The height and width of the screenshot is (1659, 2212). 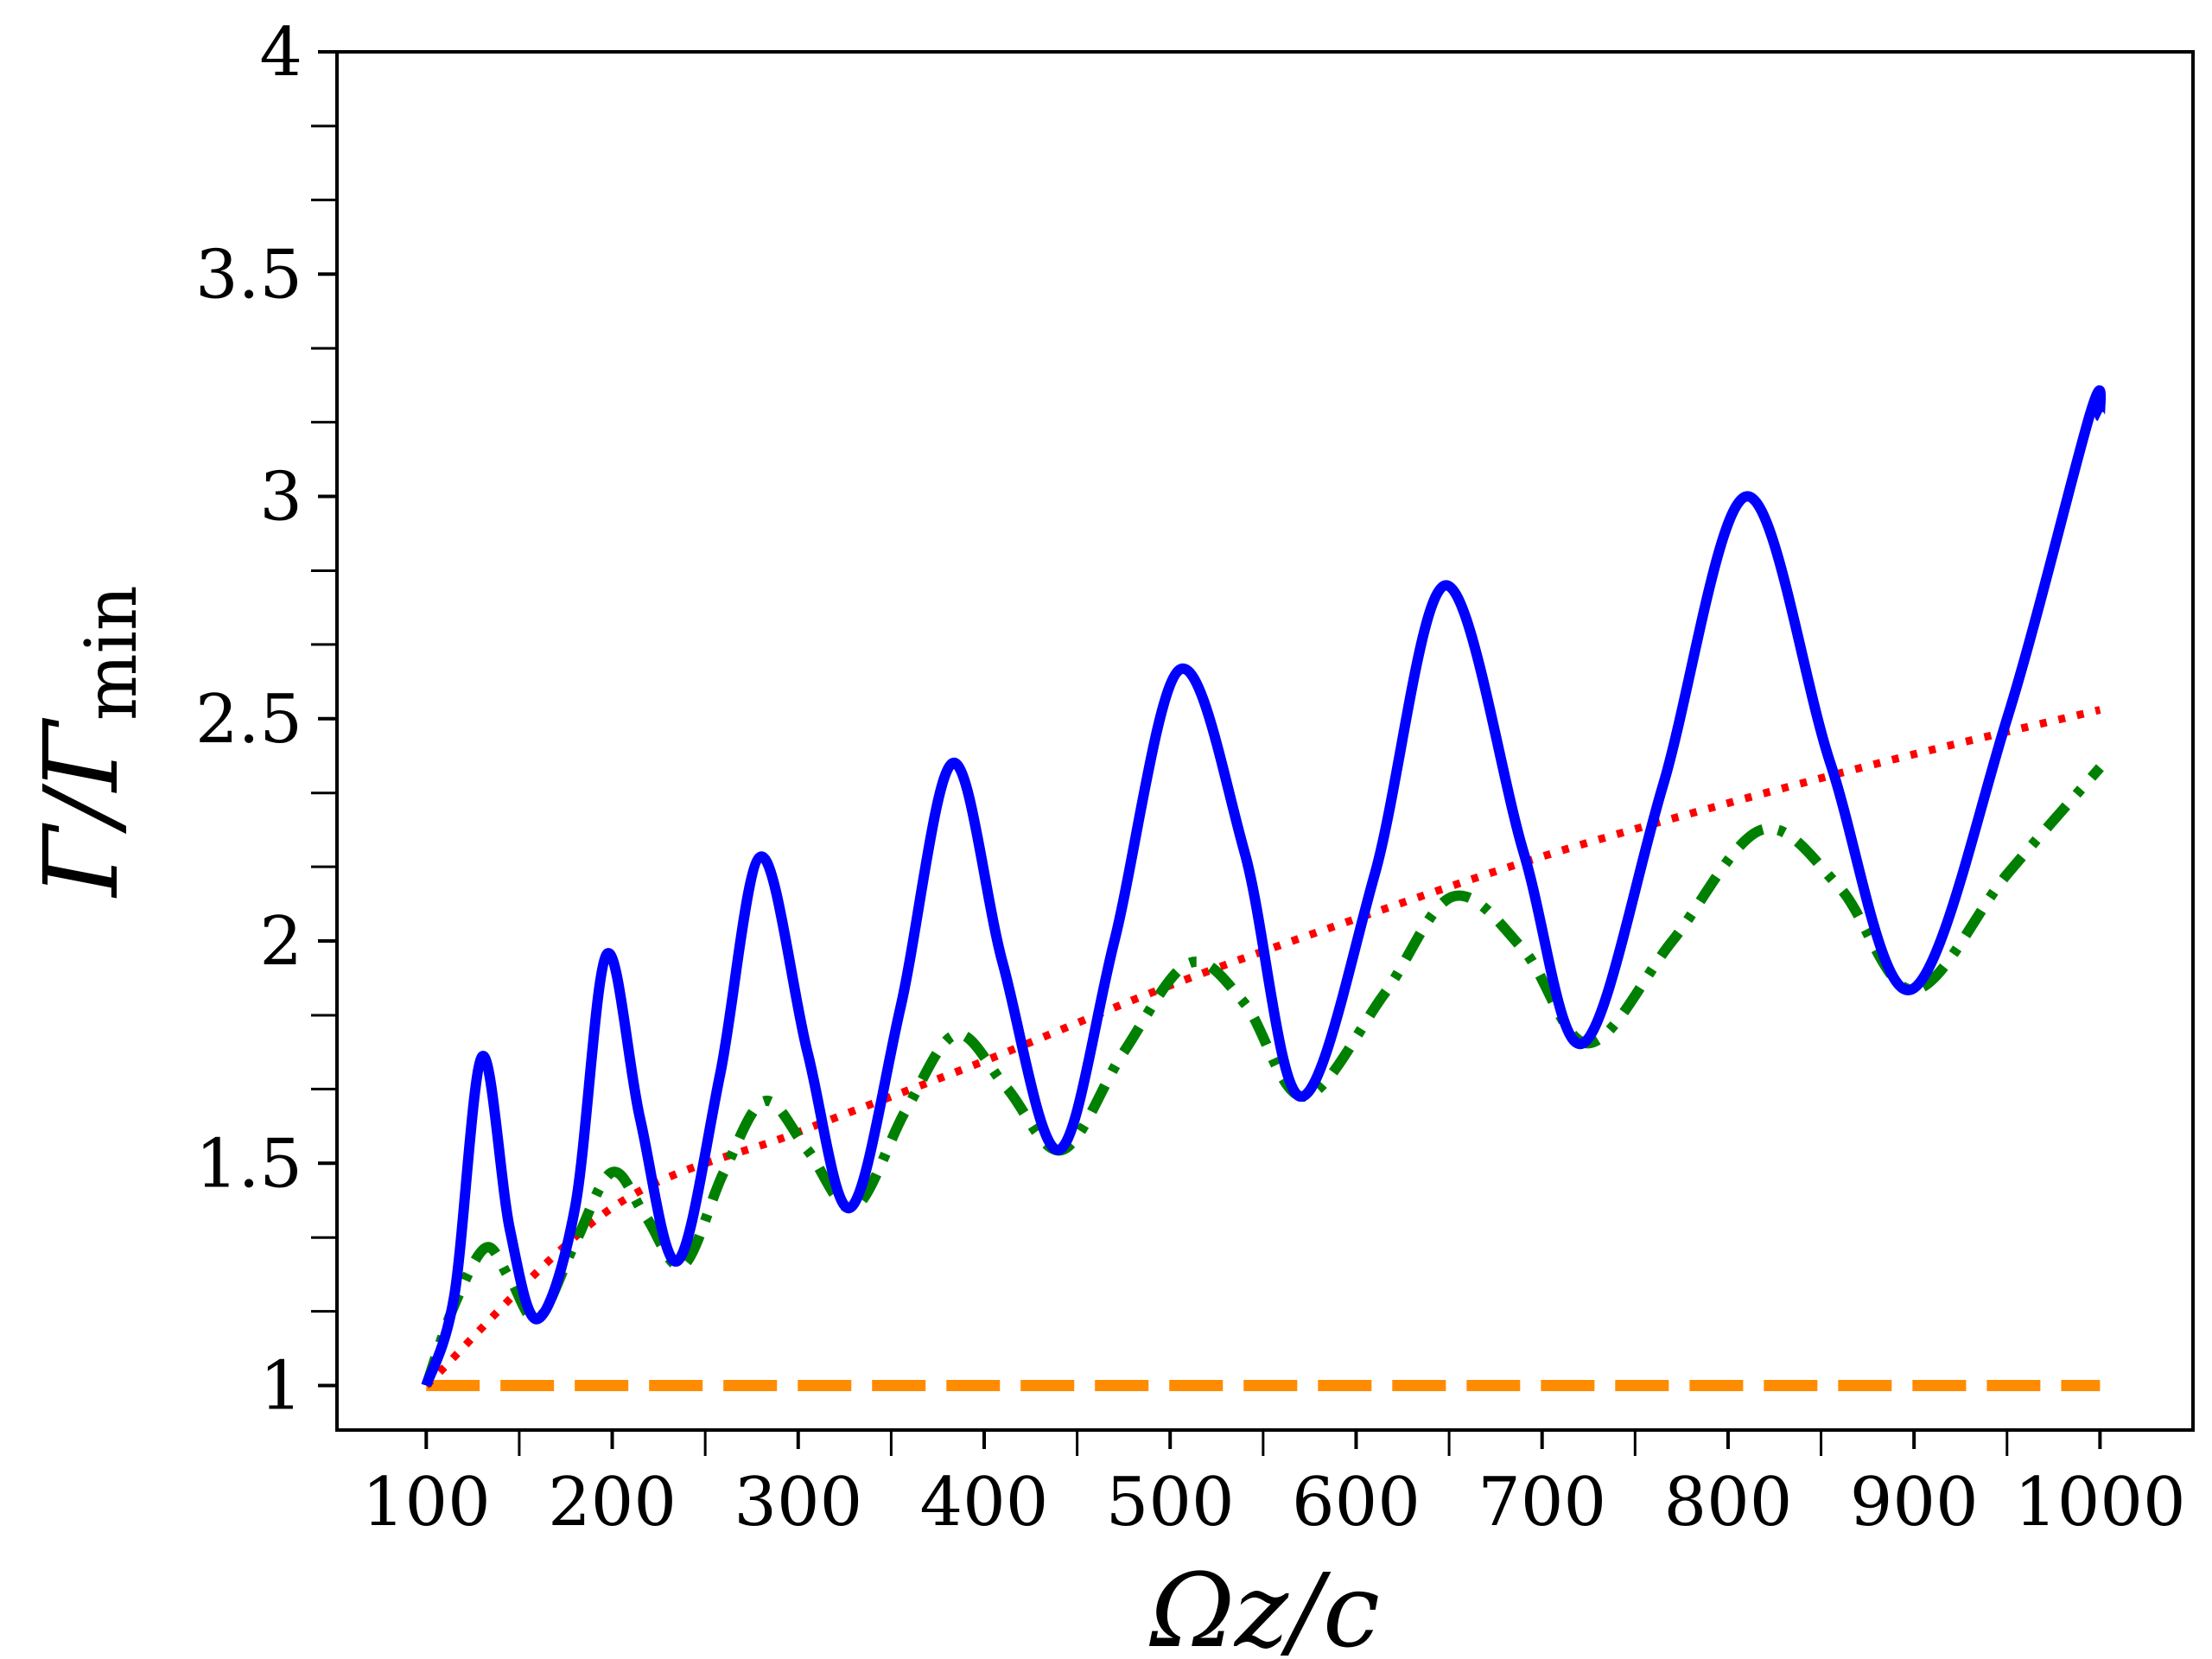 What do you see at coordinates (984, 1502) in the screenshot?
I see `x-tick-label: 400` at bounding box center [984, 1502].